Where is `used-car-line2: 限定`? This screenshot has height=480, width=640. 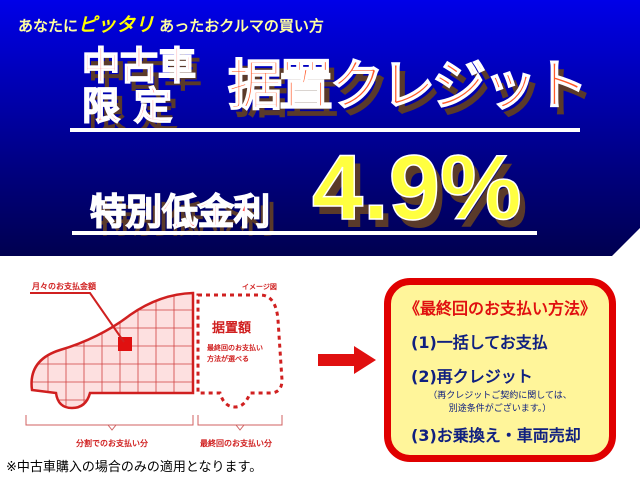 used-car-line2: 限定 is located at coordinates (134, 106).